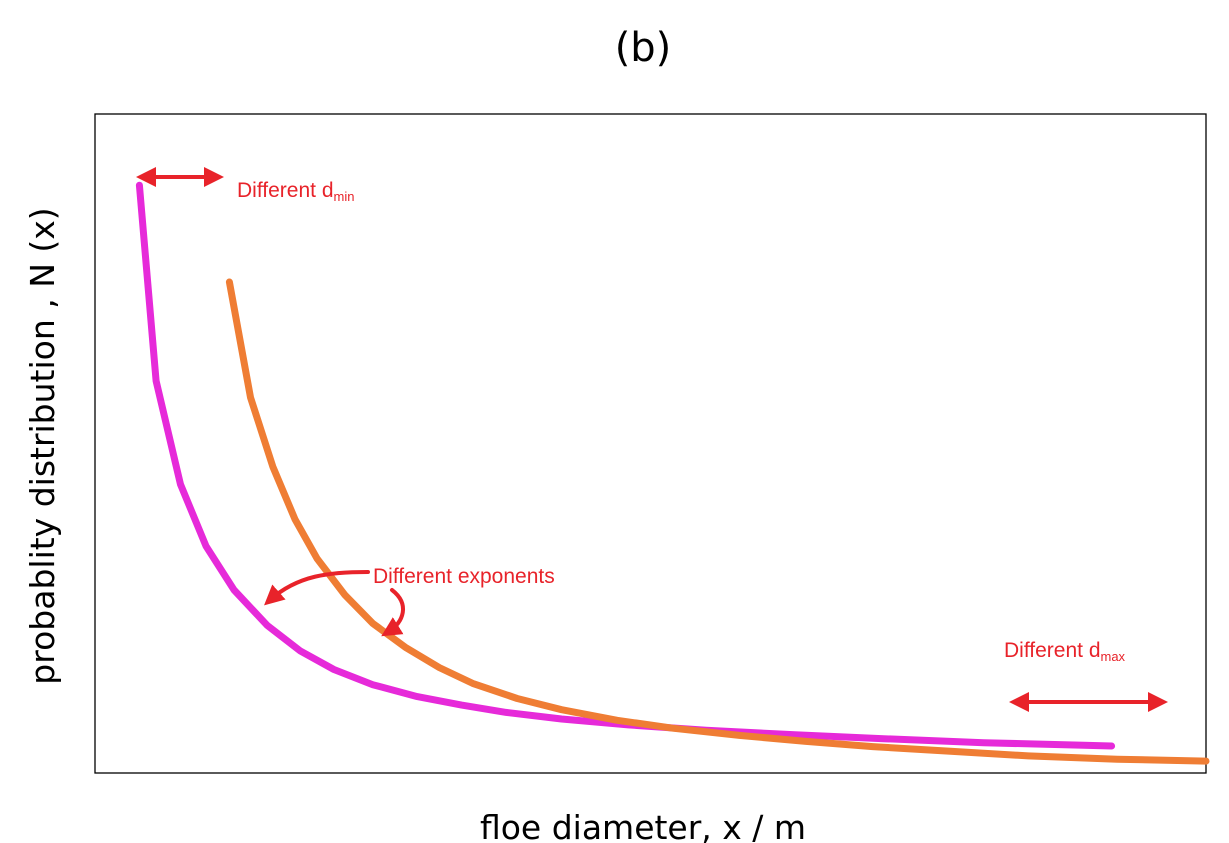 The image size is (1229, 843). I want to click on annotation-dmin: Different dmin, so click(245, 185).